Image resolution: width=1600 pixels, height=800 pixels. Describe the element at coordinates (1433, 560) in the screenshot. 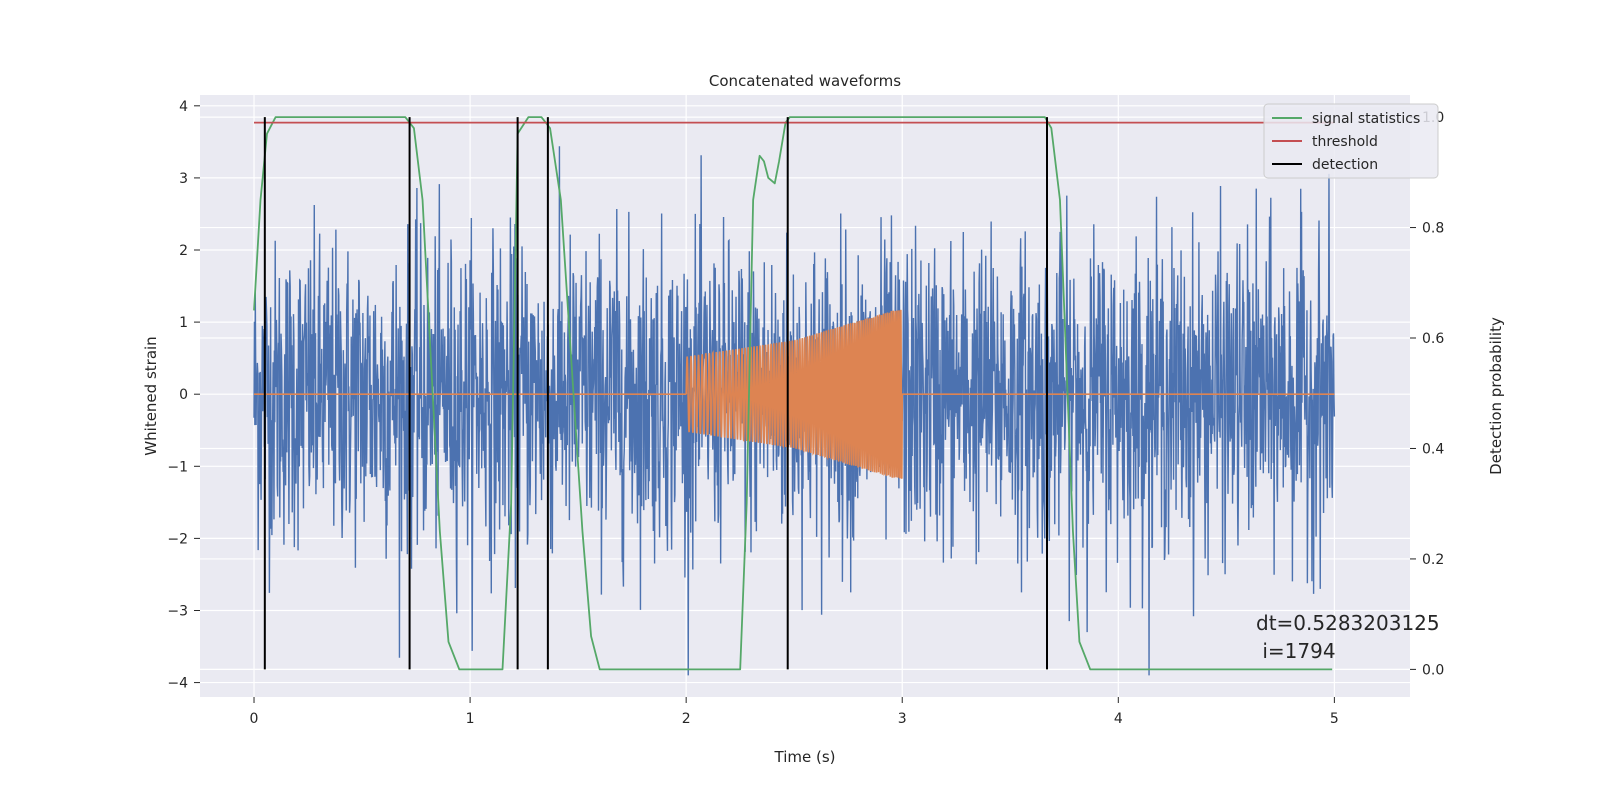

I see `y-tick-label-right: 0.2` at that location.